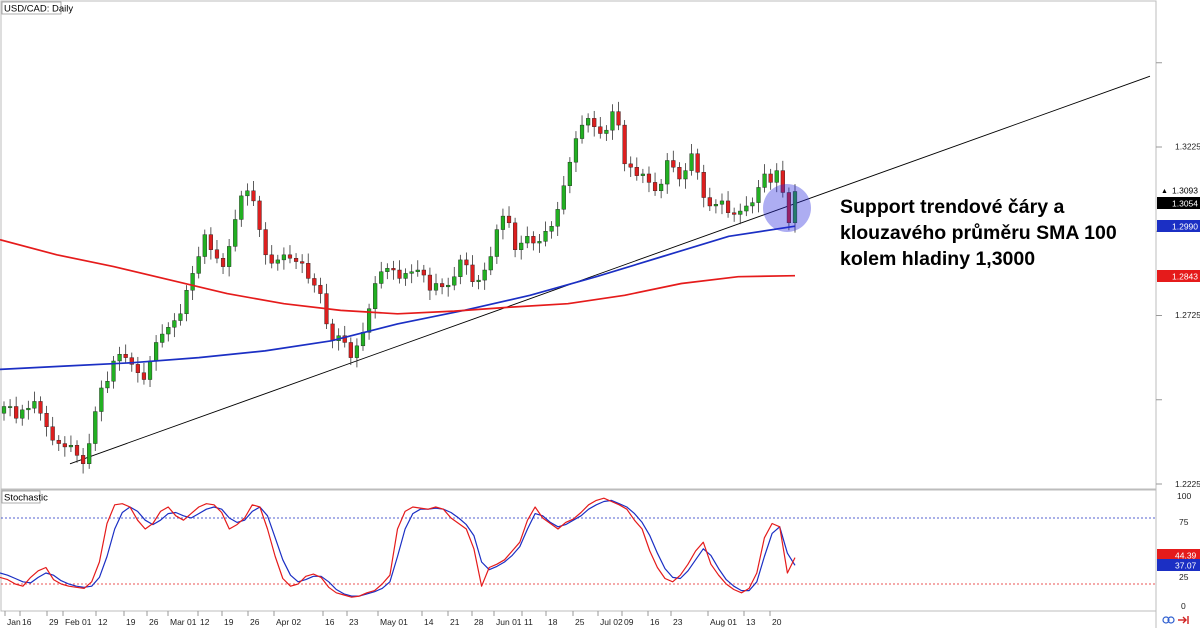  Describe the element at coordinates (553, 622) in the screenshot. I see `x-tick-label: 18` at that location.